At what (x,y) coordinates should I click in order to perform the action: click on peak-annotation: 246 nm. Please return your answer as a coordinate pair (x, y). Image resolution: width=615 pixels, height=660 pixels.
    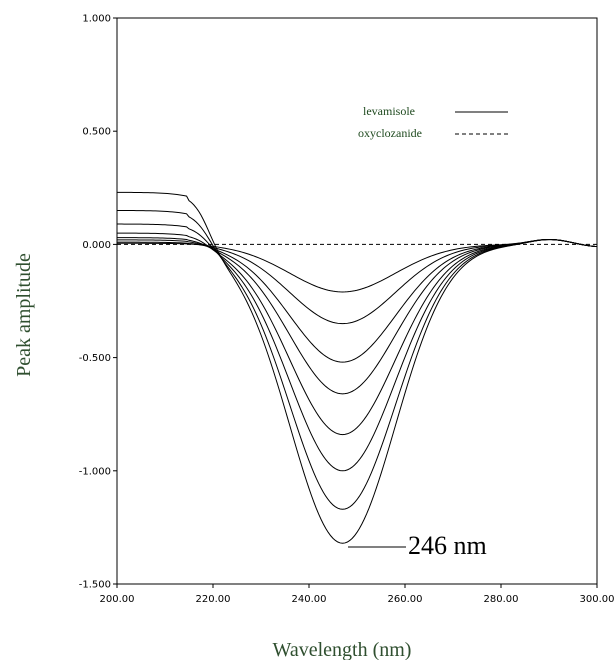
    Looking at the image, I should click on (417, 545).